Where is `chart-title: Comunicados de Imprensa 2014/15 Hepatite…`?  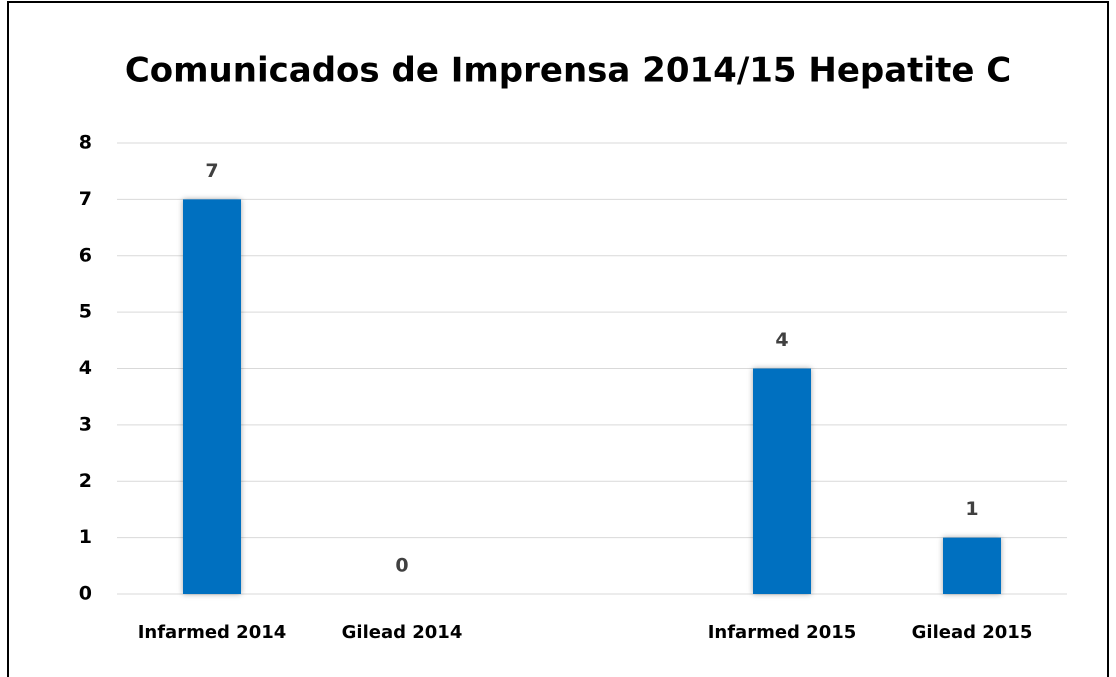
chart-title: Comunicados de Imprensa 2014/15 Hepatite… is located at coordinates (568, 71).